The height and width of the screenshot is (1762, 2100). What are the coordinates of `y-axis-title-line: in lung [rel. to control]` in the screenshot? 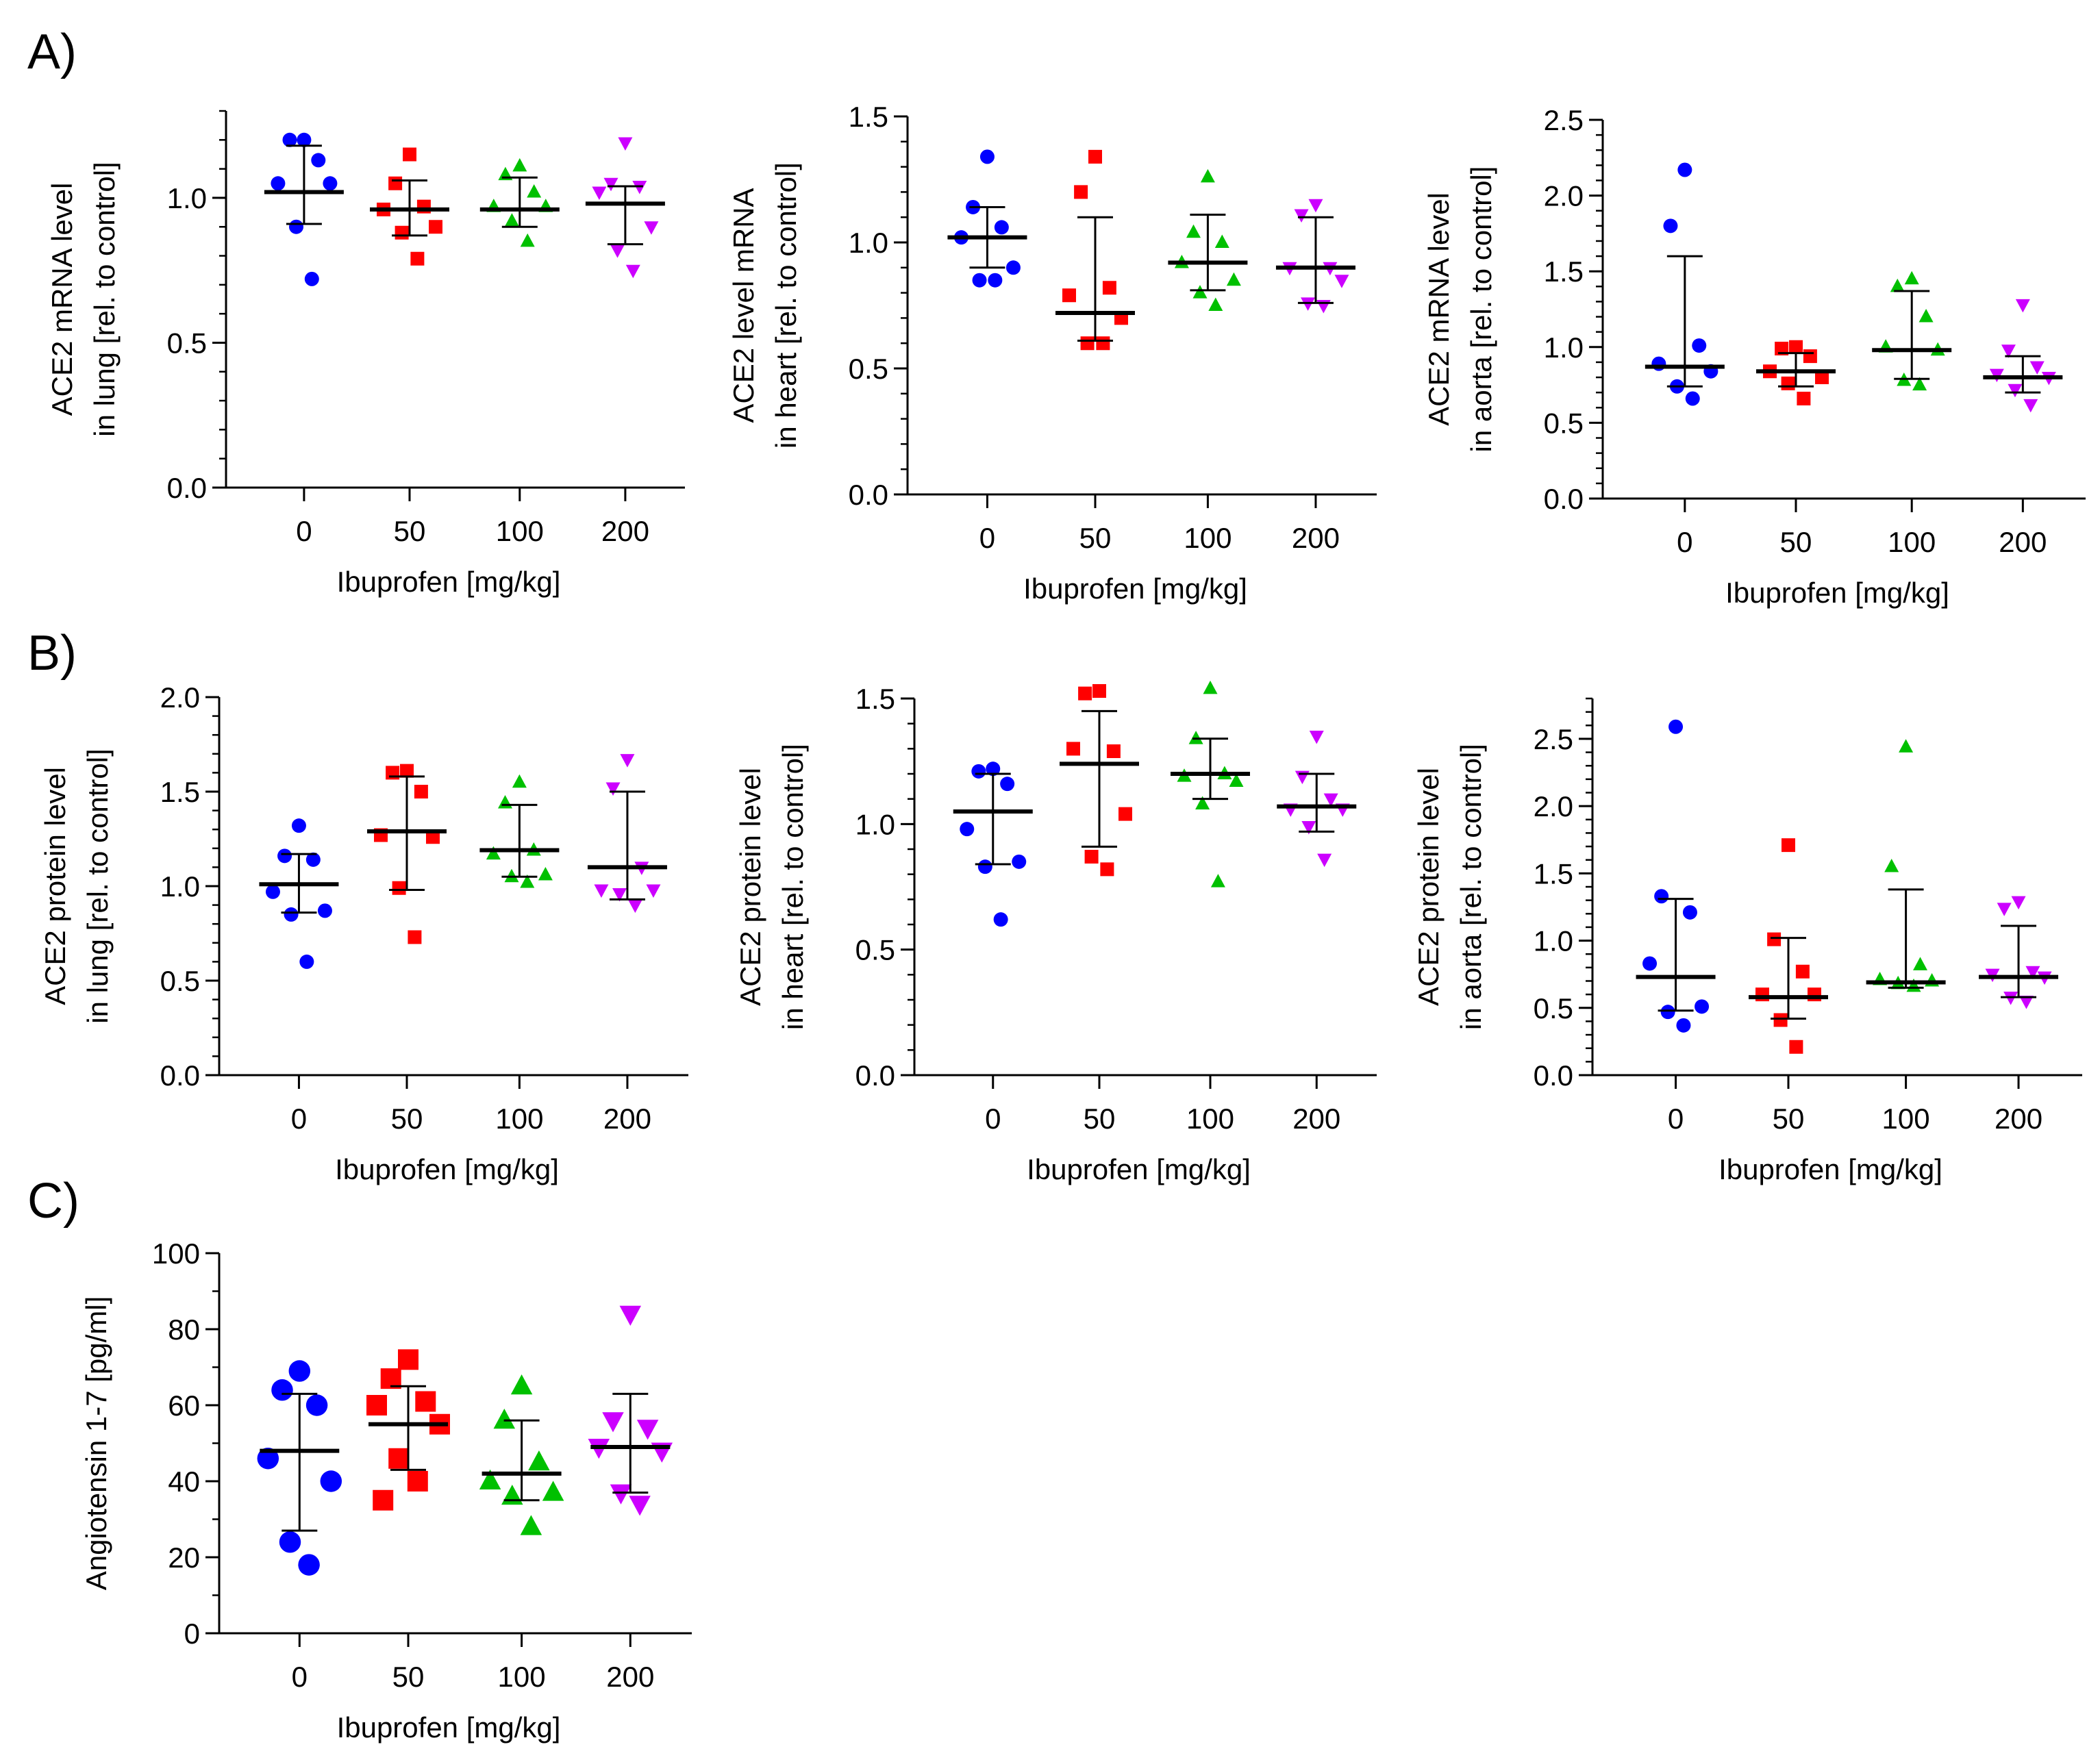 It's located at (98, 886).